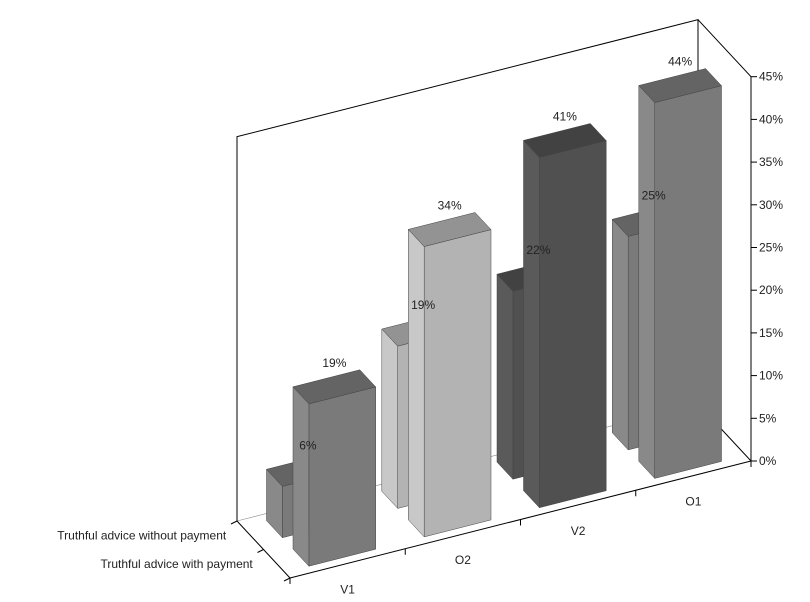  What do you see at coordinates (693, 502) in the screenshot?
I see `x-tick-label: O1` at bounding box center [693, 502].